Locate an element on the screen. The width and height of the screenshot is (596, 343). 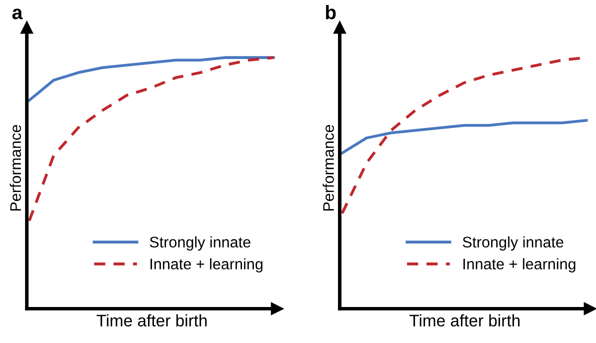
chart-title: b is located at coordinates (331, 12).